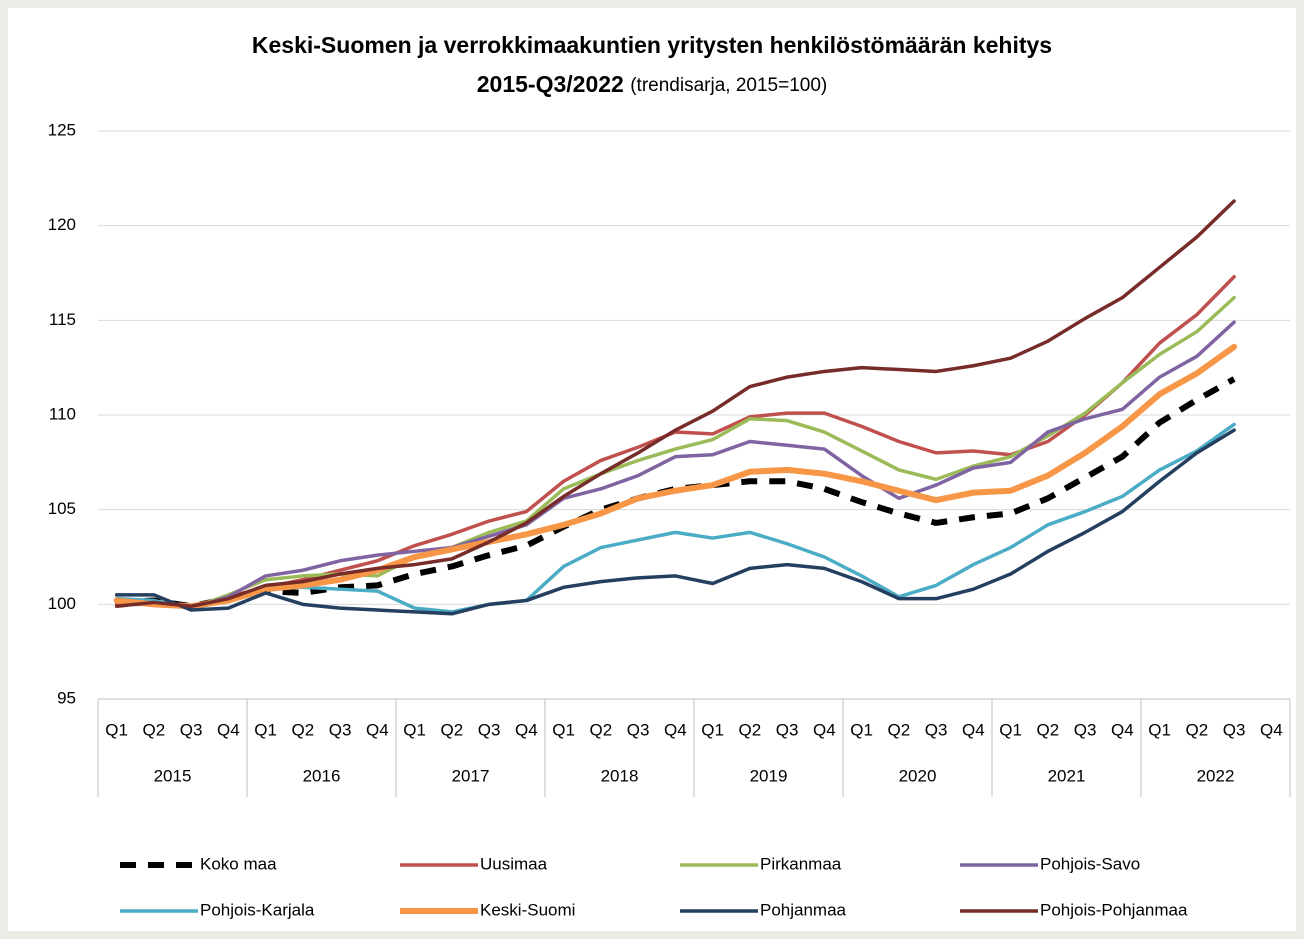 This screenshot has height=939, width=1304. I want to click on y-tick-label: 120, so click(62, 224).